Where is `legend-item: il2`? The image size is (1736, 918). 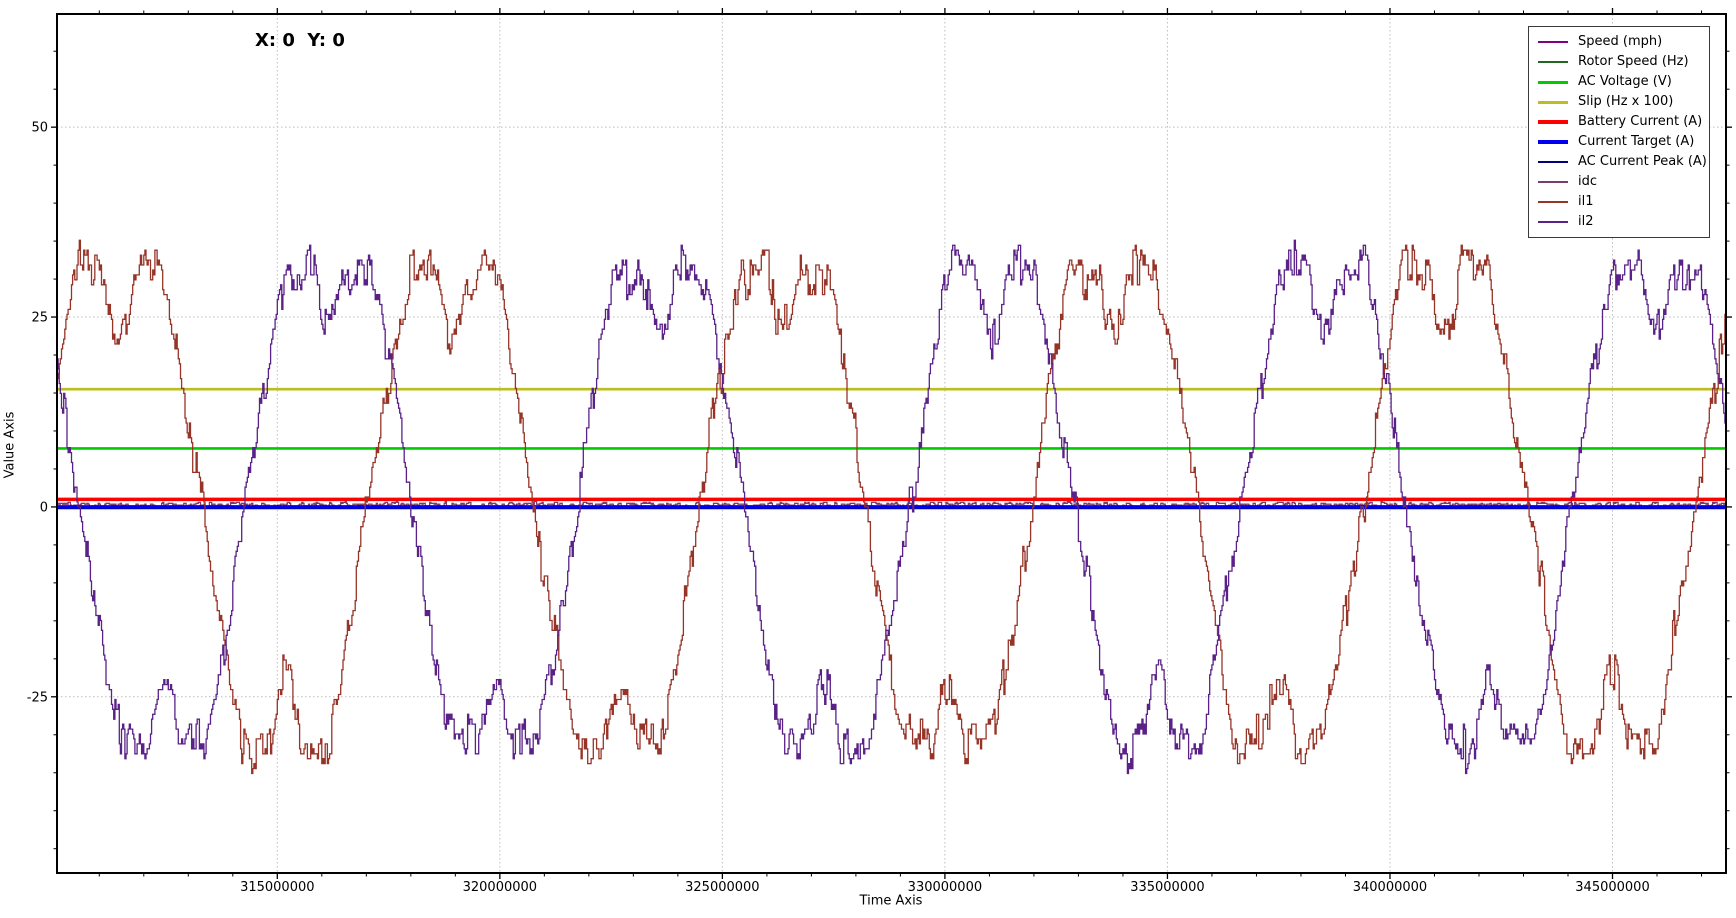 legend-item: il2 is located at coordinates (1619, 222).